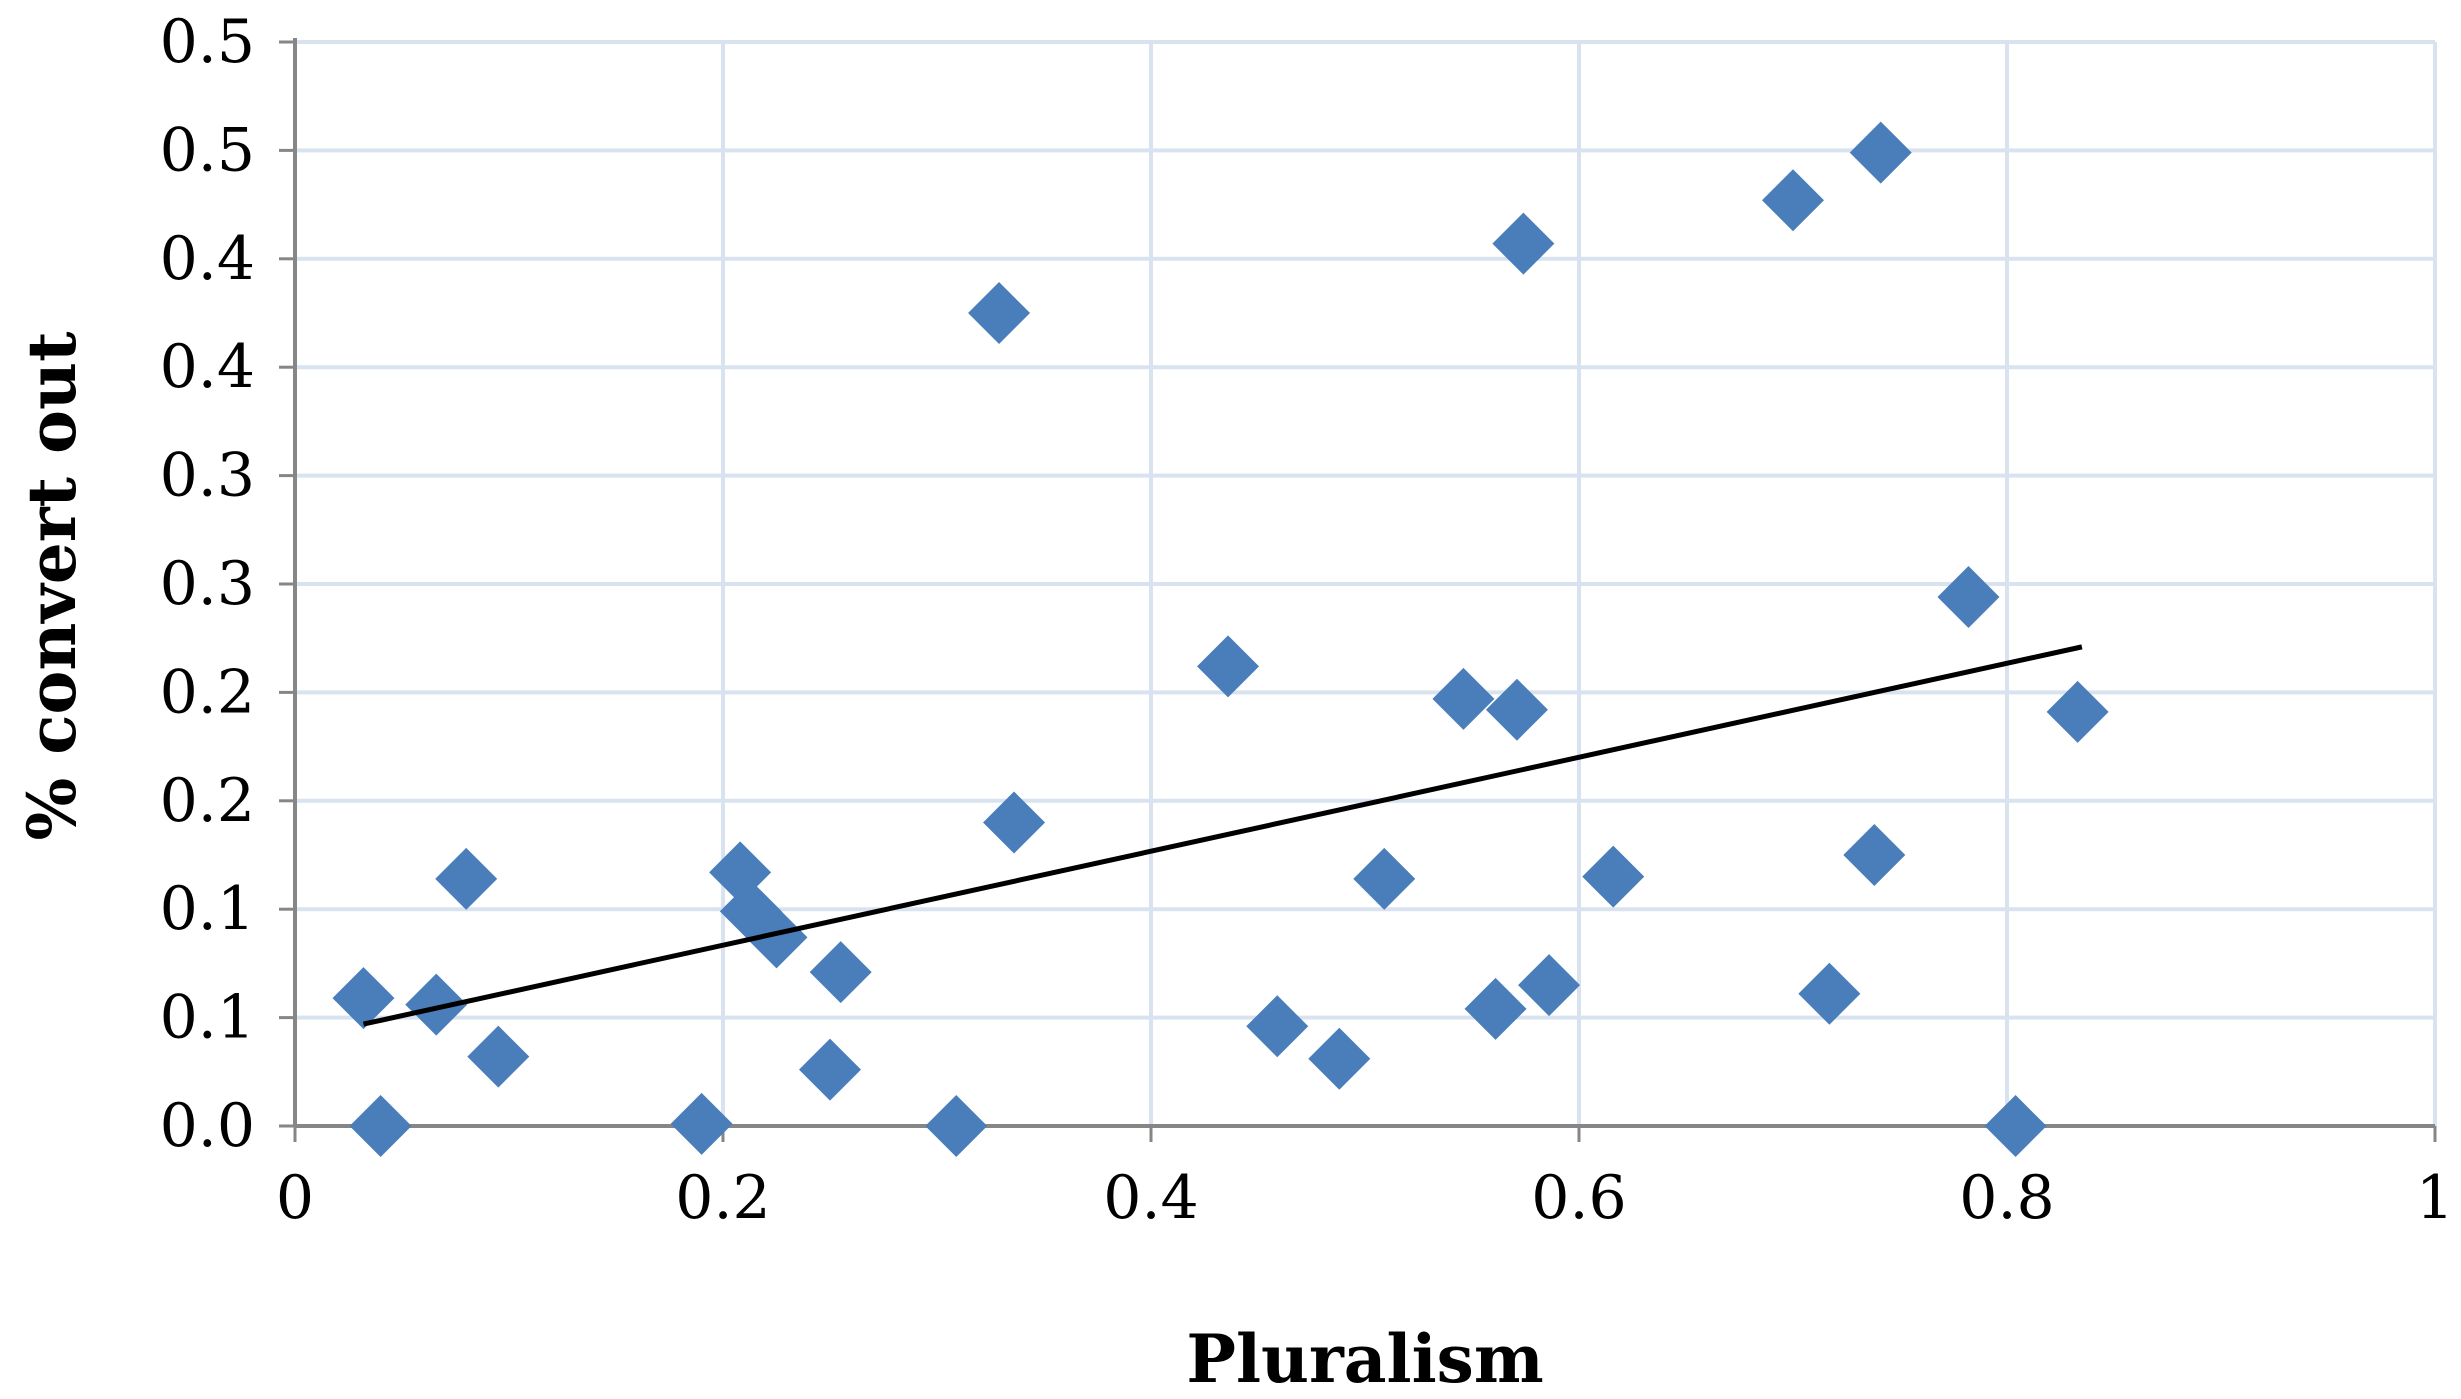 This screenshot has width=2461, height=1399. Describe the element at coordinates (1578, 1198) in the screenshot. I see `x-tick-label: 0.6` at that location.